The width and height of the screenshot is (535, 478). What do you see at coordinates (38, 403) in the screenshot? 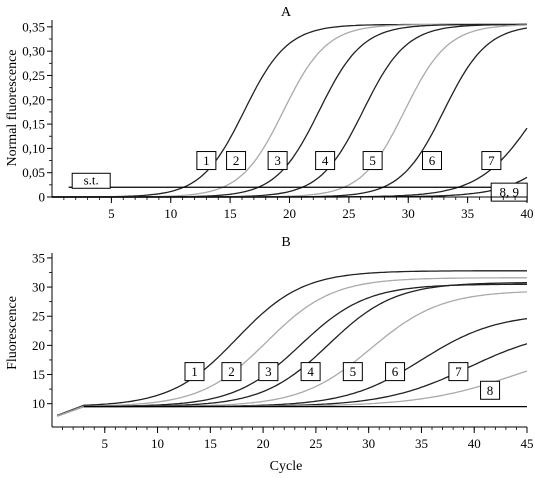
I see `y-tick-label: 10` at bounding box center [38, 403].